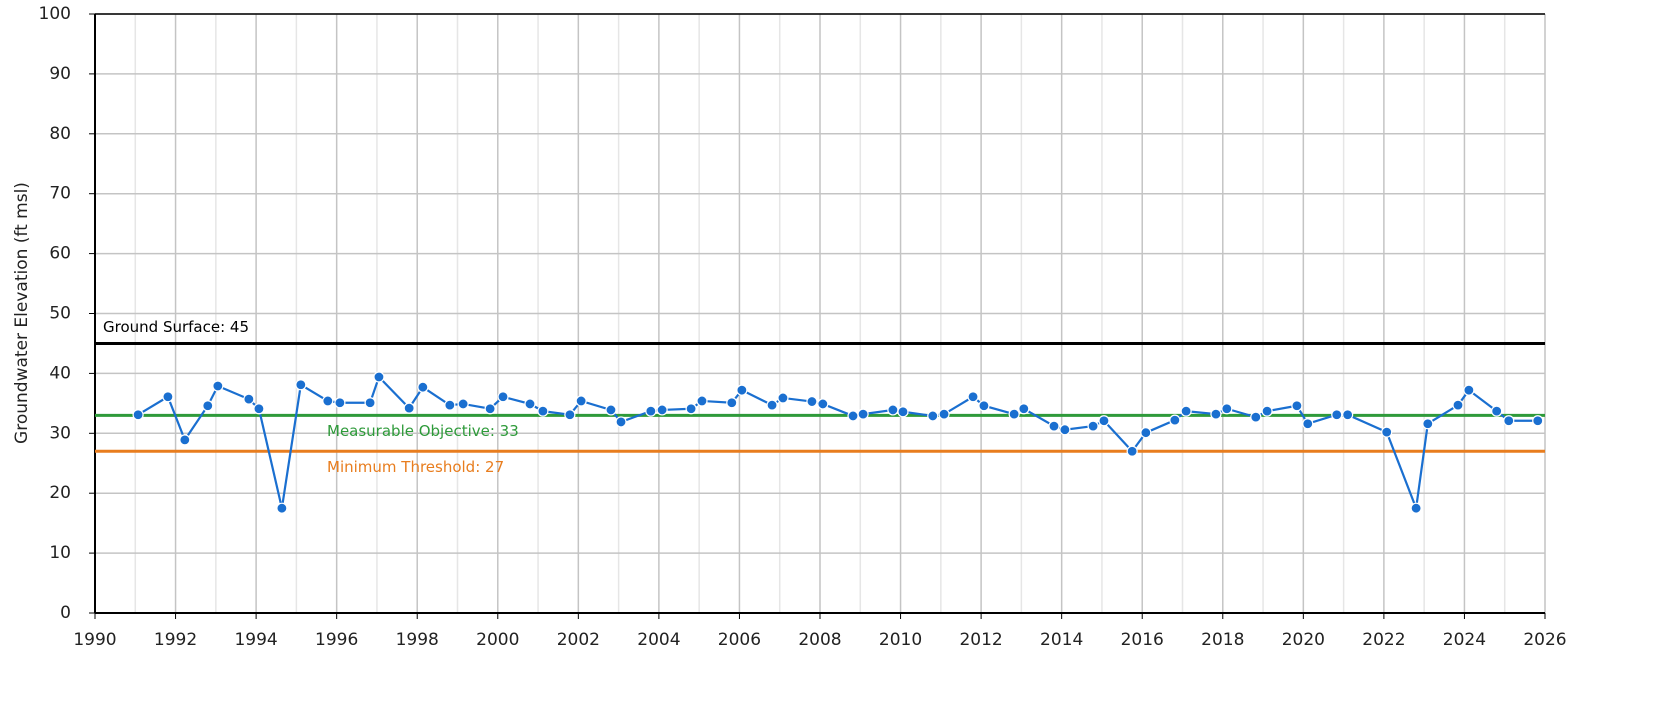 The image size is (1669, 701). I want to click on reference-label: Ground Surface: 45, so click(176, 327).